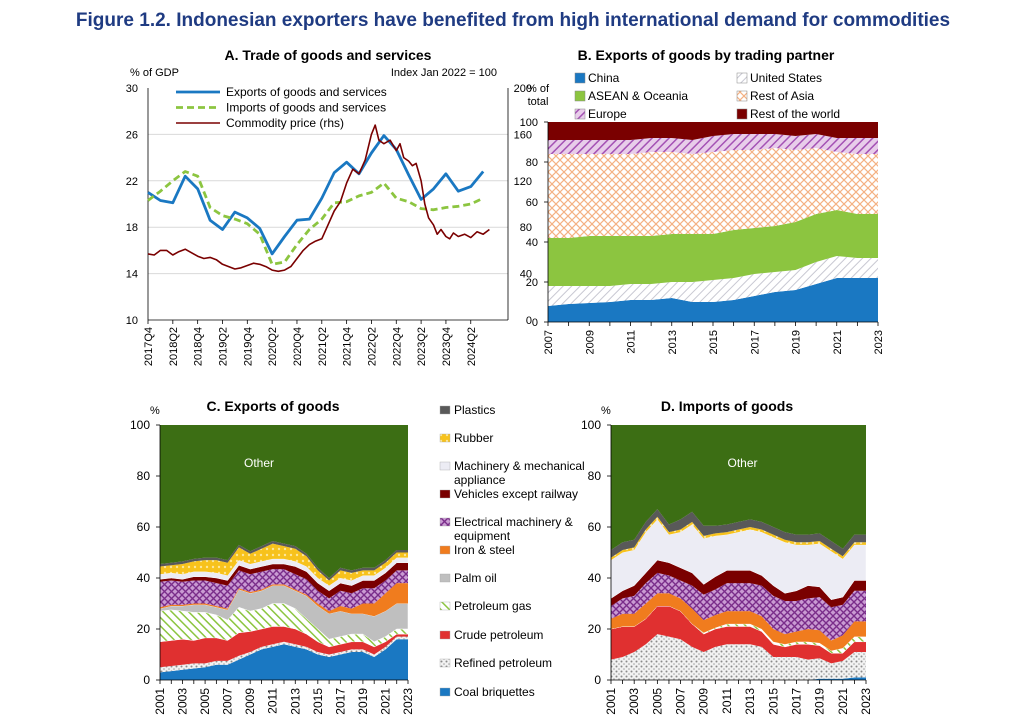  Describe the element at coordinates (595, 629) in the screenshot. I see `panel-d-y-tick: 20` at that location.